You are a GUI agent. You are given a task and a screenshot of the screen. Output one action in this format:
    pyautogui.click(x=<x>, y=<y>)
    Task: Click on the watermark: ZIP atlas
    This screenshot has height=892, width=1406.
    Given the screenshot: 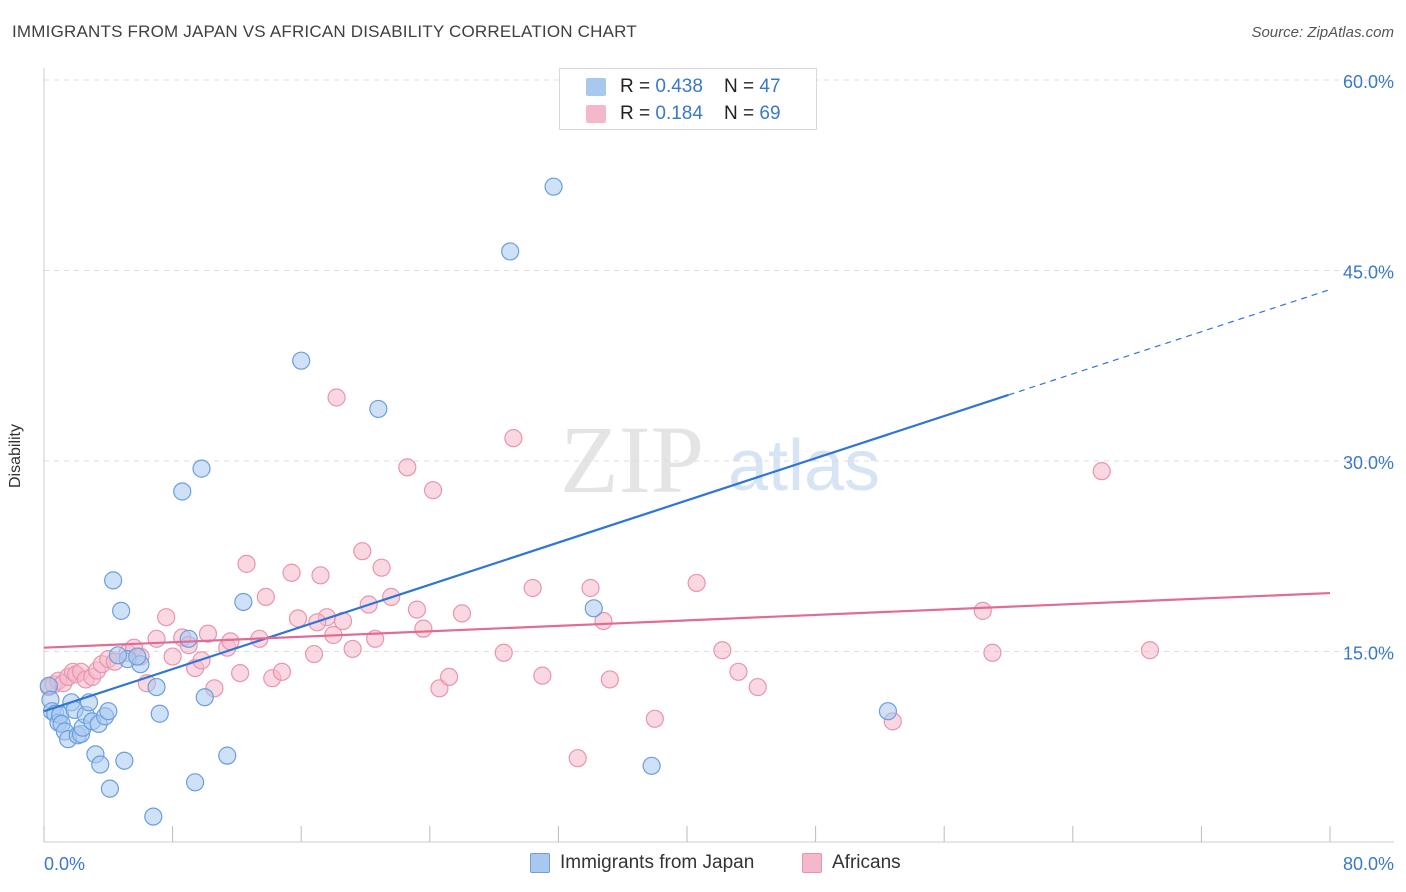 What is the action you would take?
    pyautogui.click(x=720, y=459)
    